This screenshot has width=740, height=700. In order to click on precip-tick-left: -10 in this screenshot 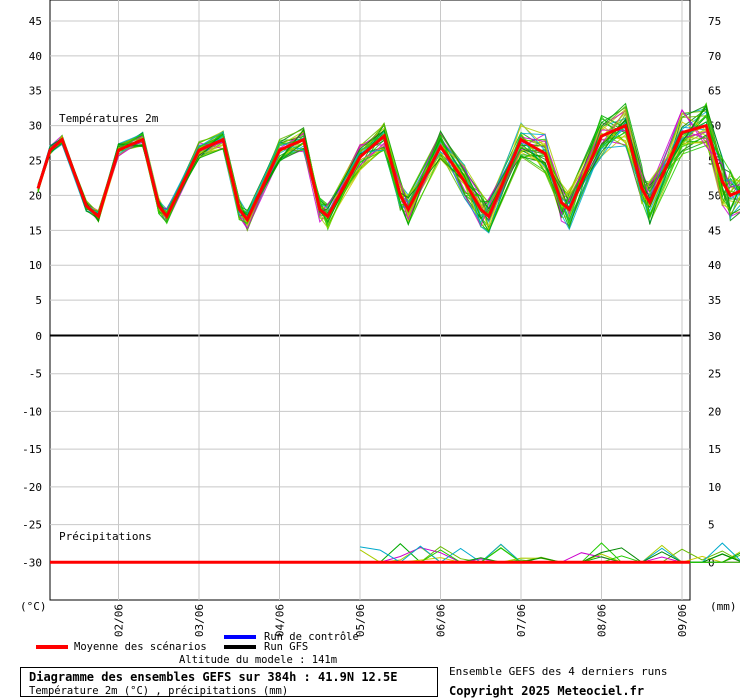, I will do `click(32, 411)`.